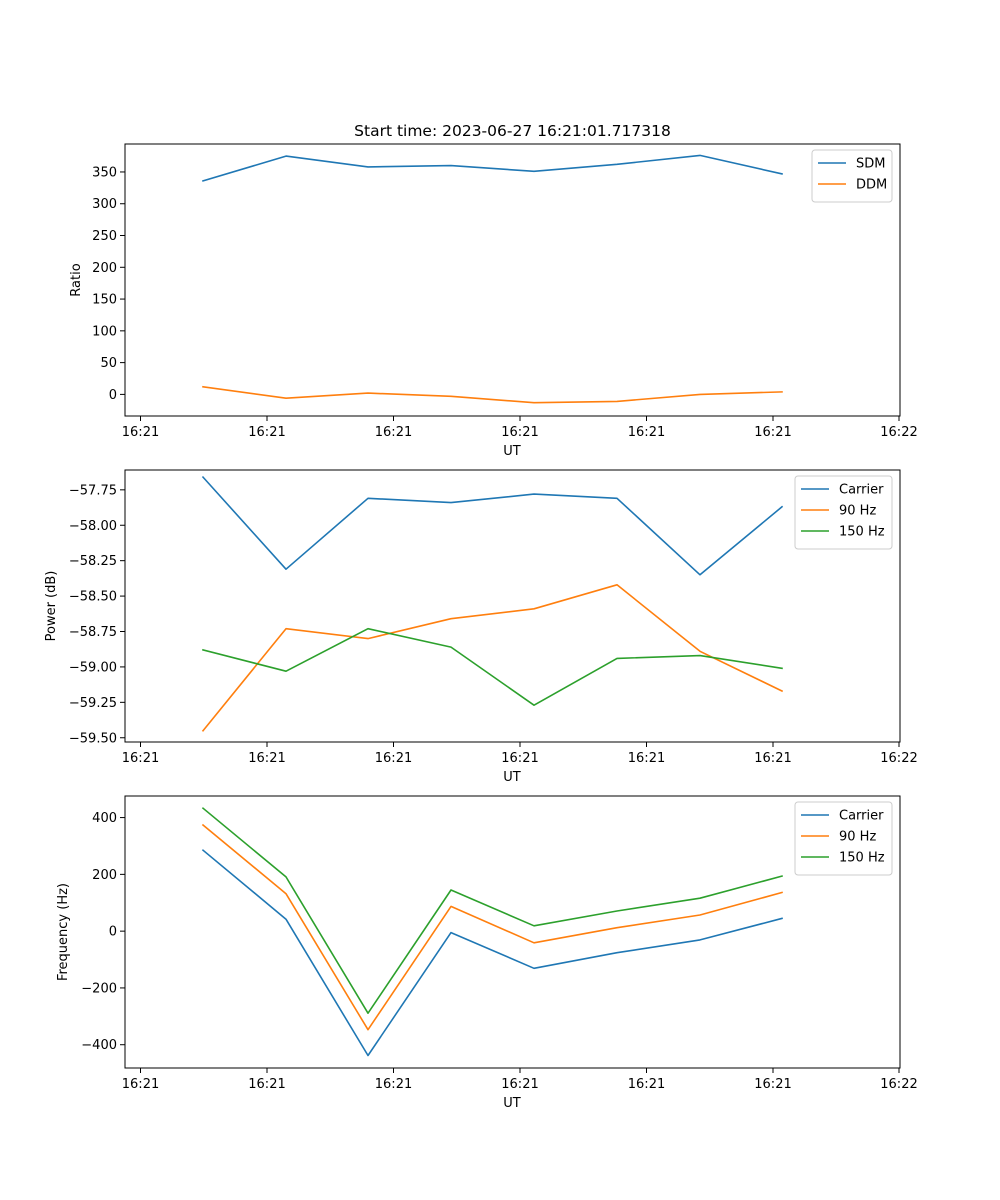 The height and width of the screenshot is (1200, 1000). Describe the element at coordinates (93, 490) in the screenshot. I see `y-tick-label: −57.75` at that location.